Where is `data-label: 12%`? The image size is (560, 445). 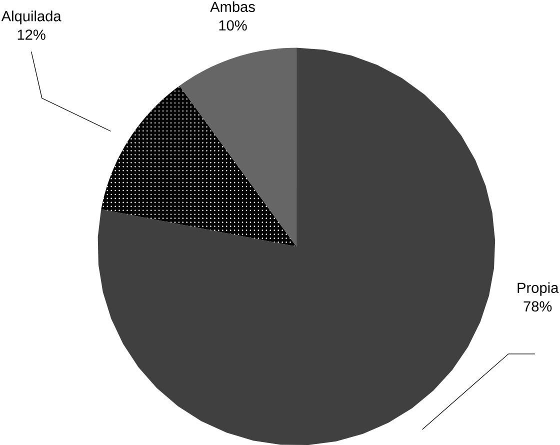
data-label: 12% is located at coordinates (32, 35).